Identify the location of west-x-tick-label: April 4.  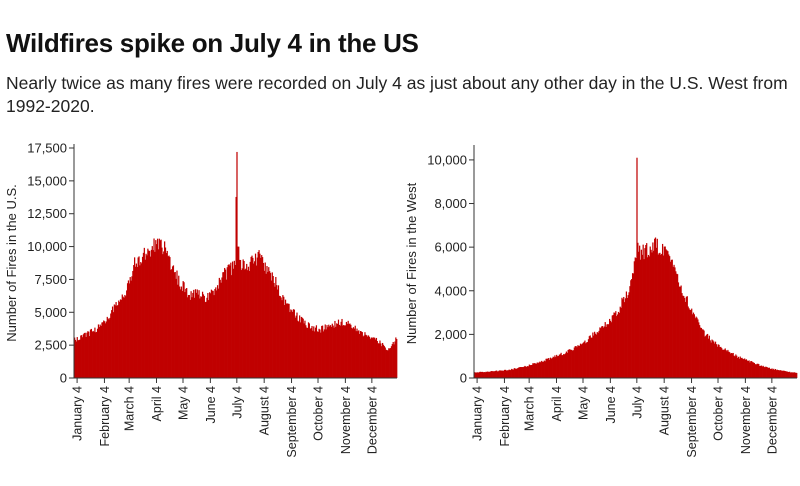
(557, 403).